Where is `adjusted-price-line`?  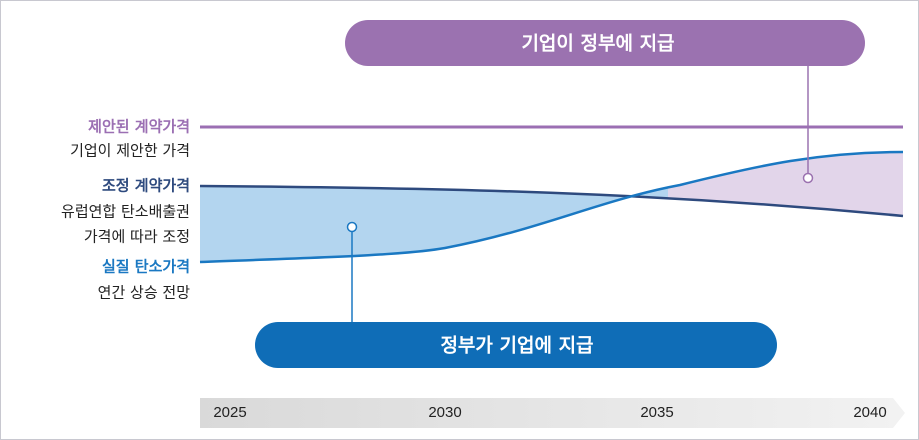 adjusted-price-line is located at coordinates (551, 201).